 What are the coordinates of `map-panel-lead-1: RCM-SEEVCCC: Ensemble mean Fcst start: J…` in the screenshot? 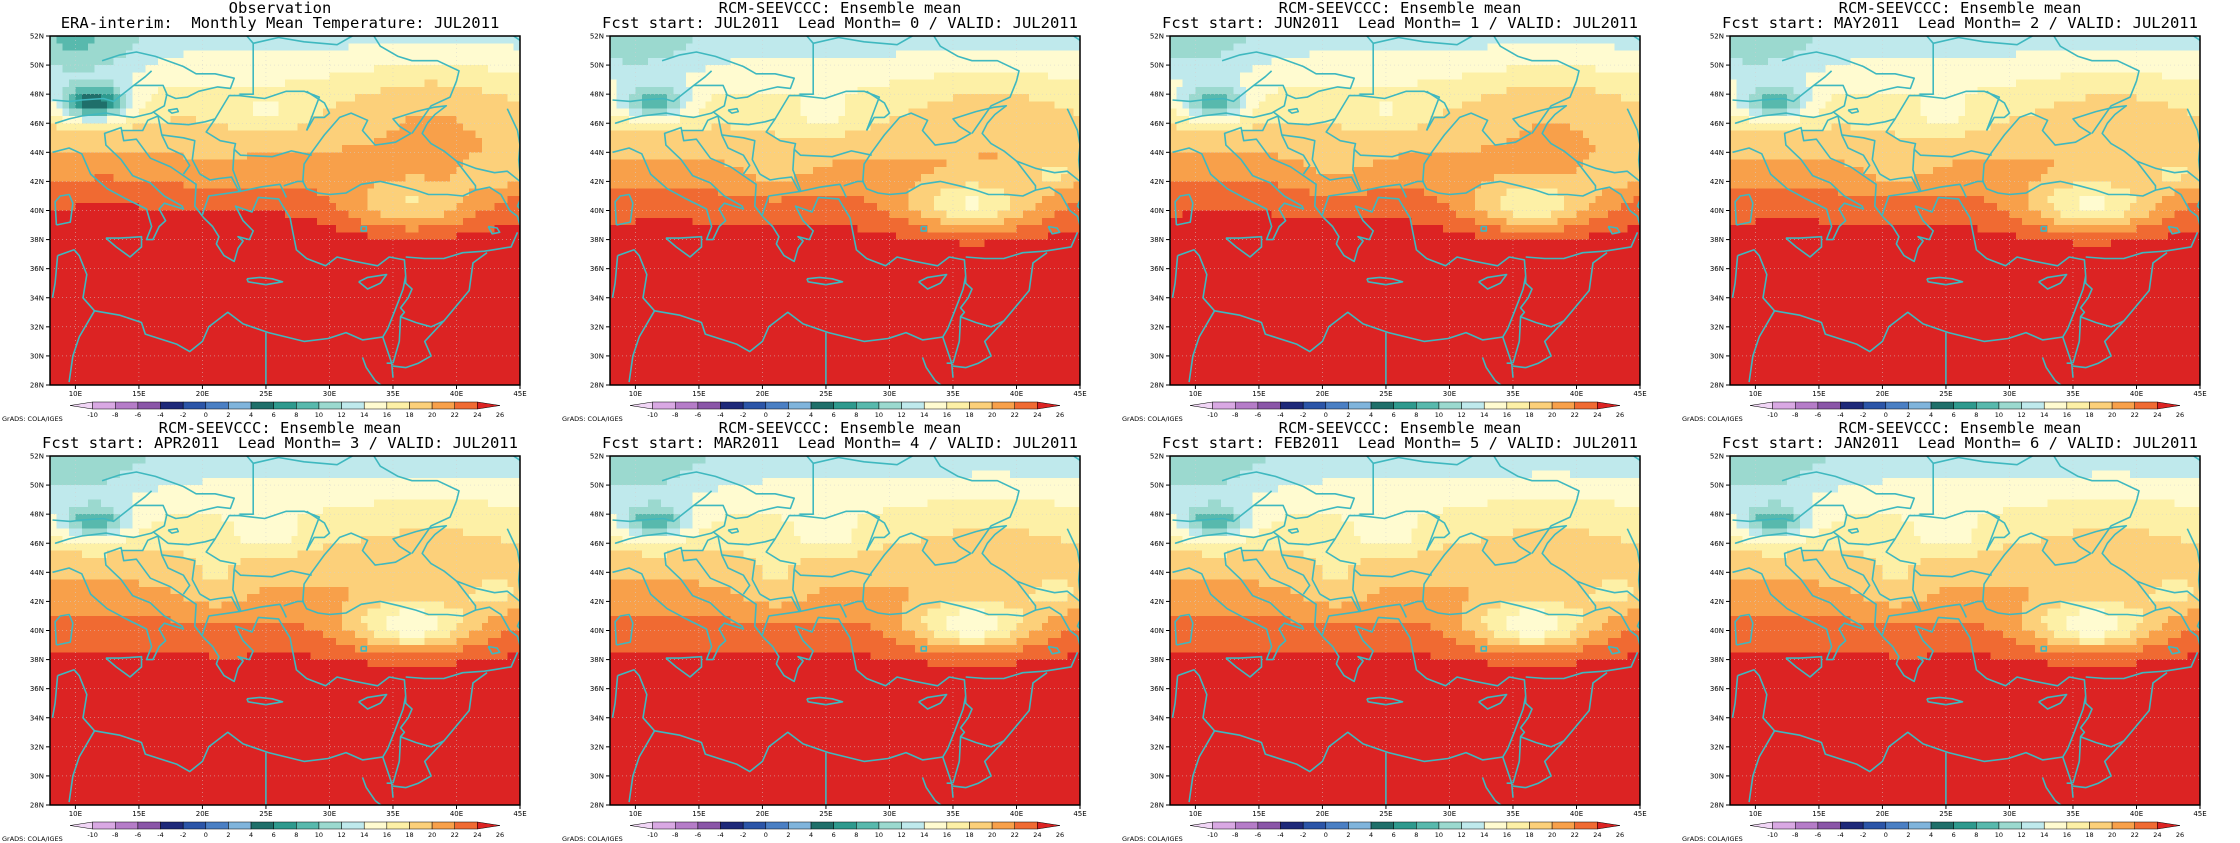 It's located at (1400, 211).